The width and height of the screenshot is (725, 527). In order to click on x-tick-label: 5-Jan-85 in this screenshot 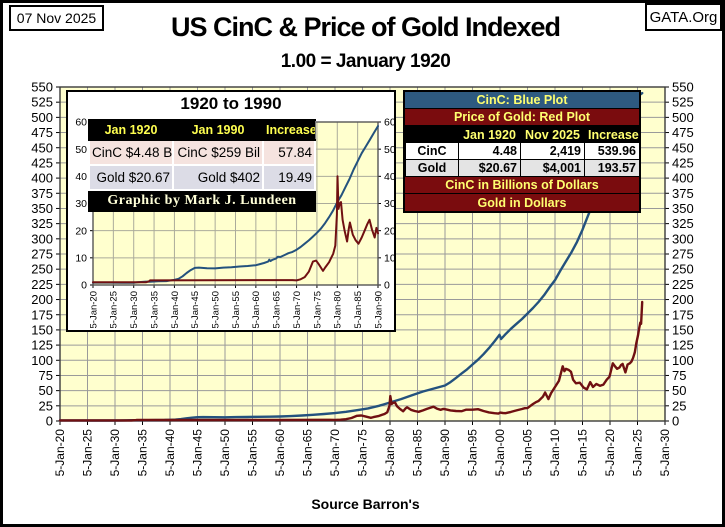, I will do `click(418, 453)`.